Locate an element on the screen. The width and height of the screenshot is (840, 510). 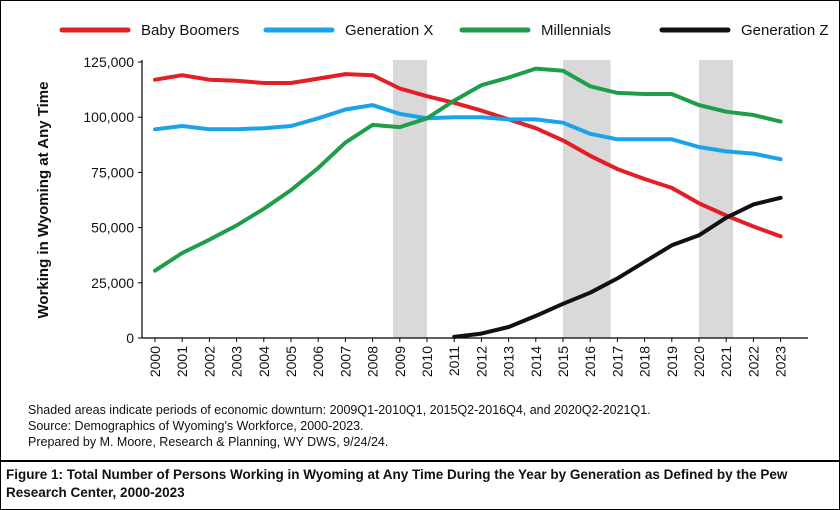
legend-label-baby-boomers: Baby Boomers is located at coordinates (190, 30).